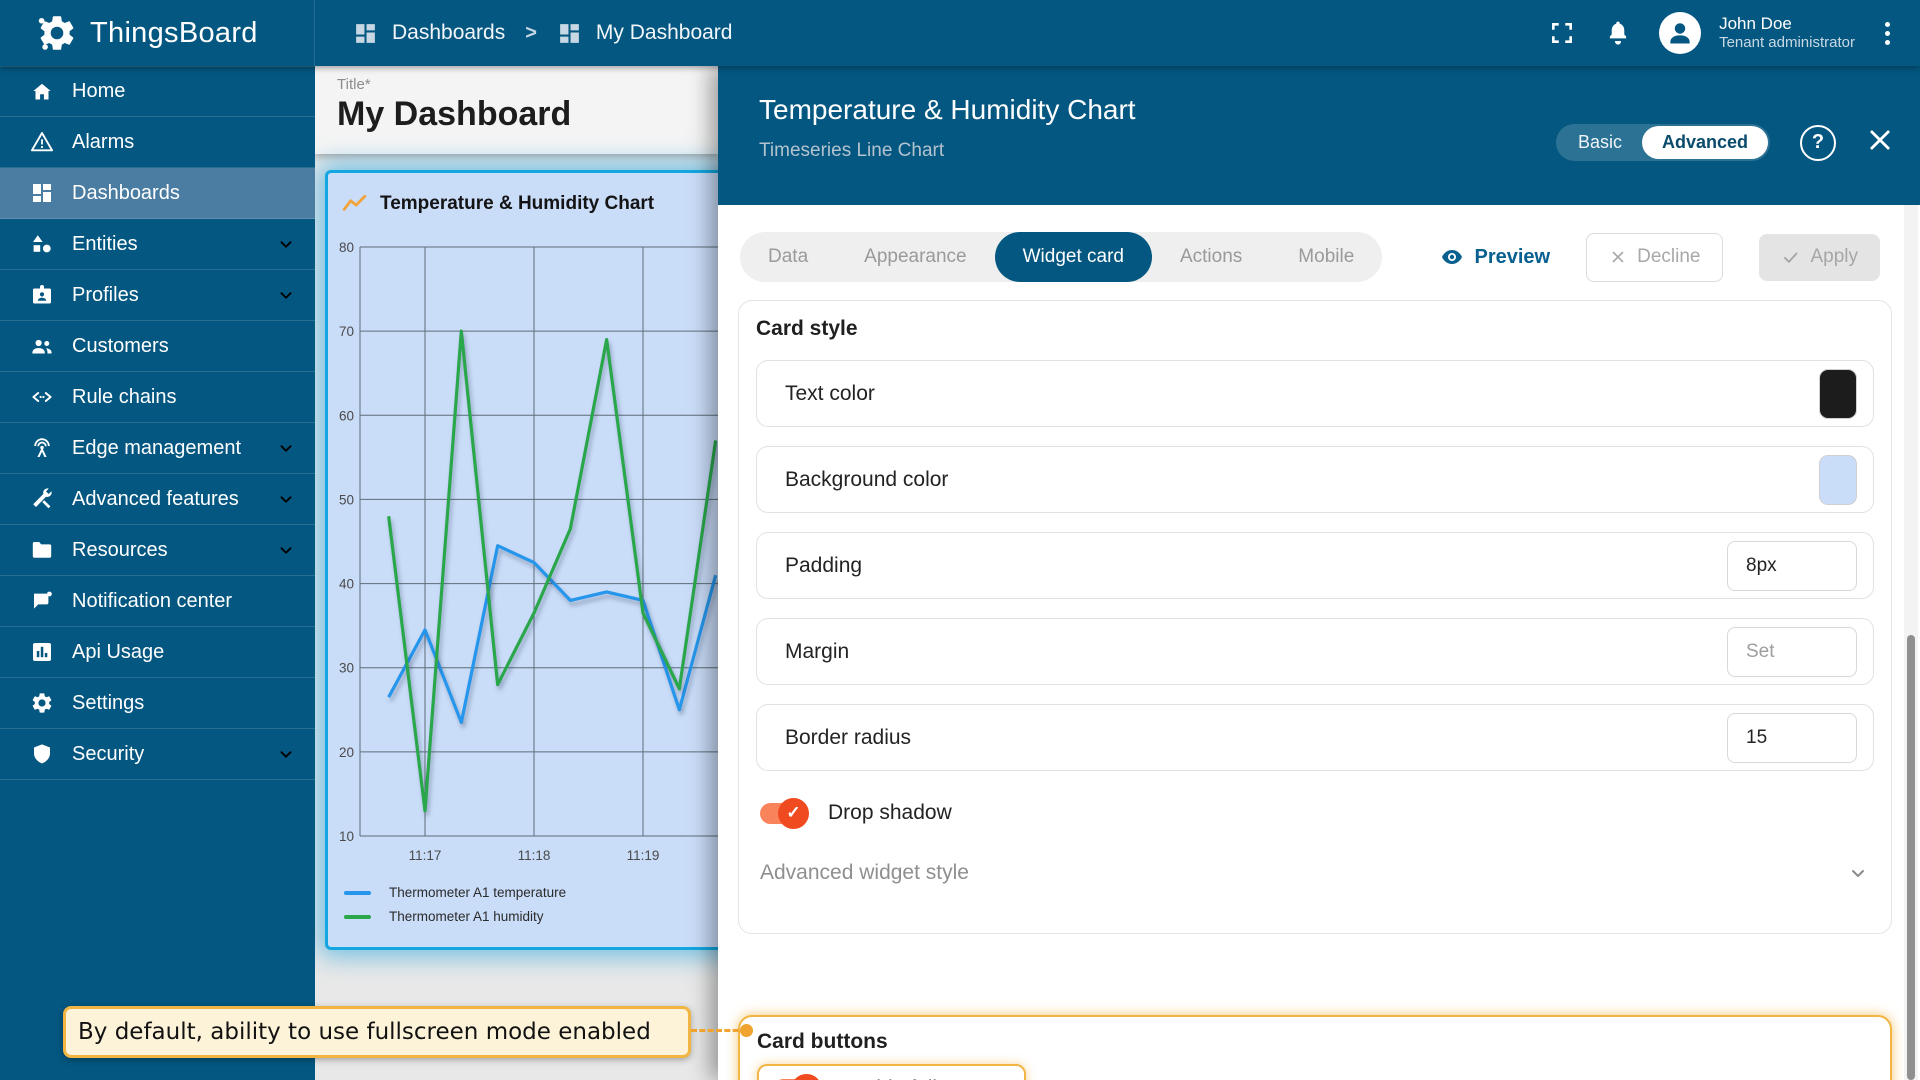 This screenshot has width=1920, height=1080. Describe the element at coordinates (120, 345) in the screenshot. I see `sidebar-item-label: Customers` at that location.